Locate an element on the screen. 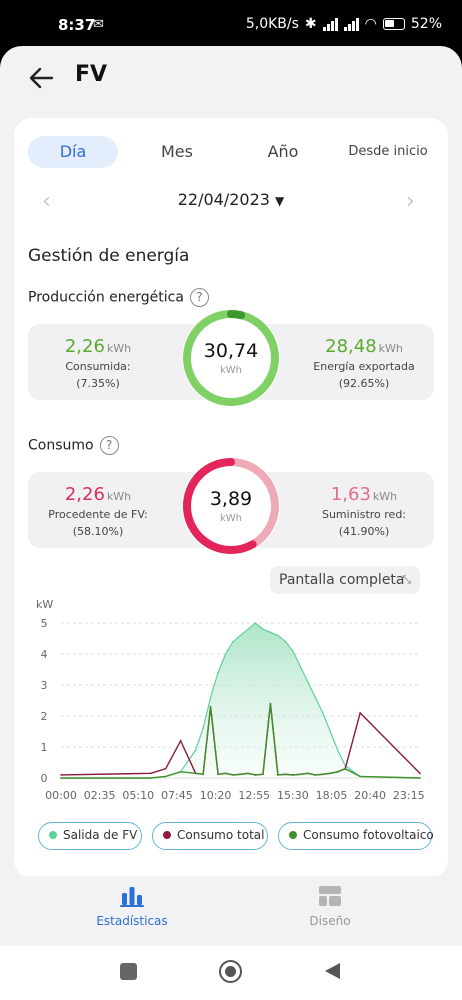 The image size is (462, 1000). consumption-title-text: Consumo is located at coordinates (61, 445).